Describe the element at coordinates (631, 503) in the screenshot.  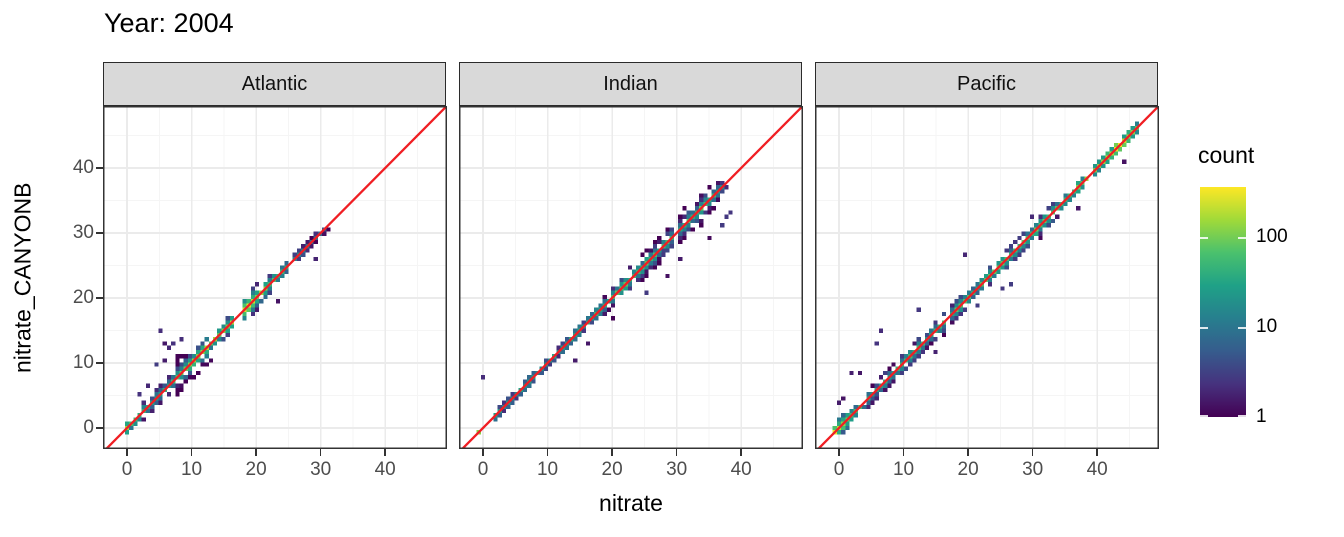
I see `x-axis-title: nitrate` at that location.